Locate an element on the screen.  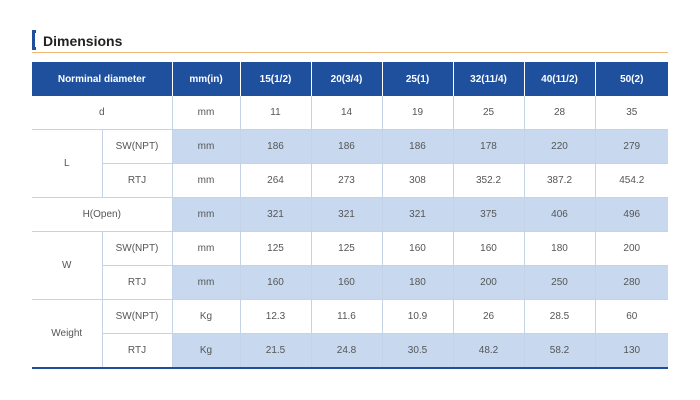
value-cell: 250 is located at coordinates (560, 282).